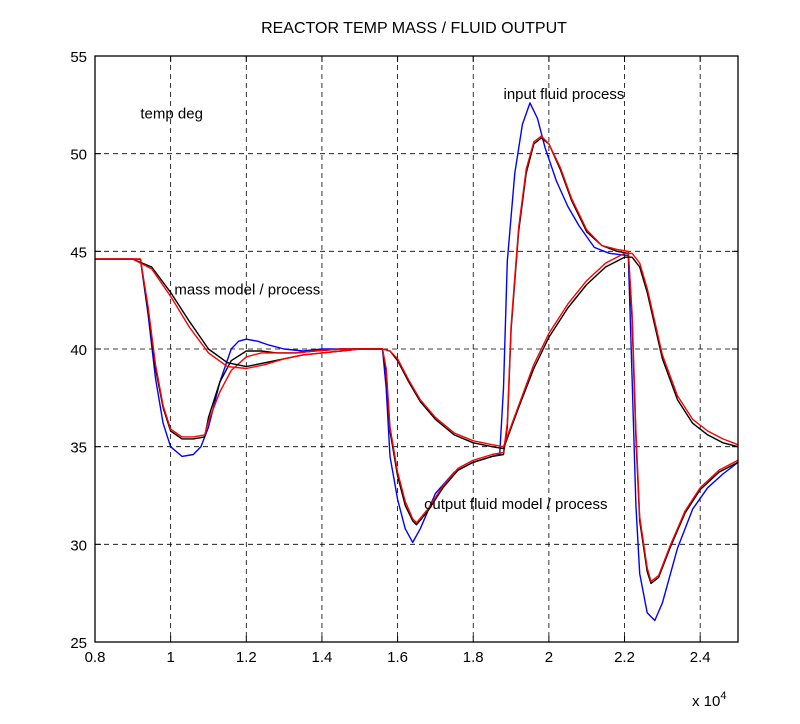  What do you see at coordinates (709, 700) in the screenshot?
I see `x-multiplier-label: x 104` at bounding box center [709, 700].